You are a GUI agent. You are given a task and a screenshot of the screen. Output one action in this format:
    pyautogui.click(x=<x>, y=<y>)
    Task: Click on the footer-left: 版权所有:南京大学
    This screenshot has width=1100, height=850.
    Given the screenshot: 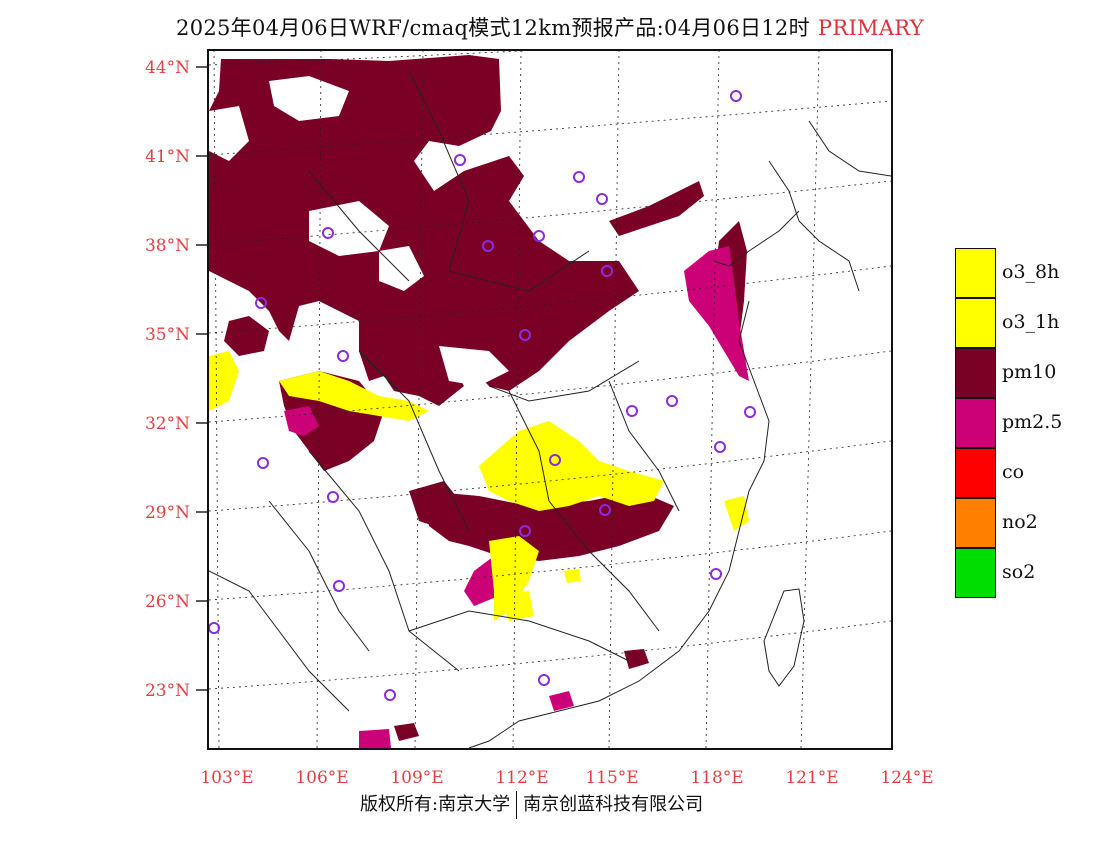 What is the action you would take?
    pyautogui.click(x=435, y=804)
    